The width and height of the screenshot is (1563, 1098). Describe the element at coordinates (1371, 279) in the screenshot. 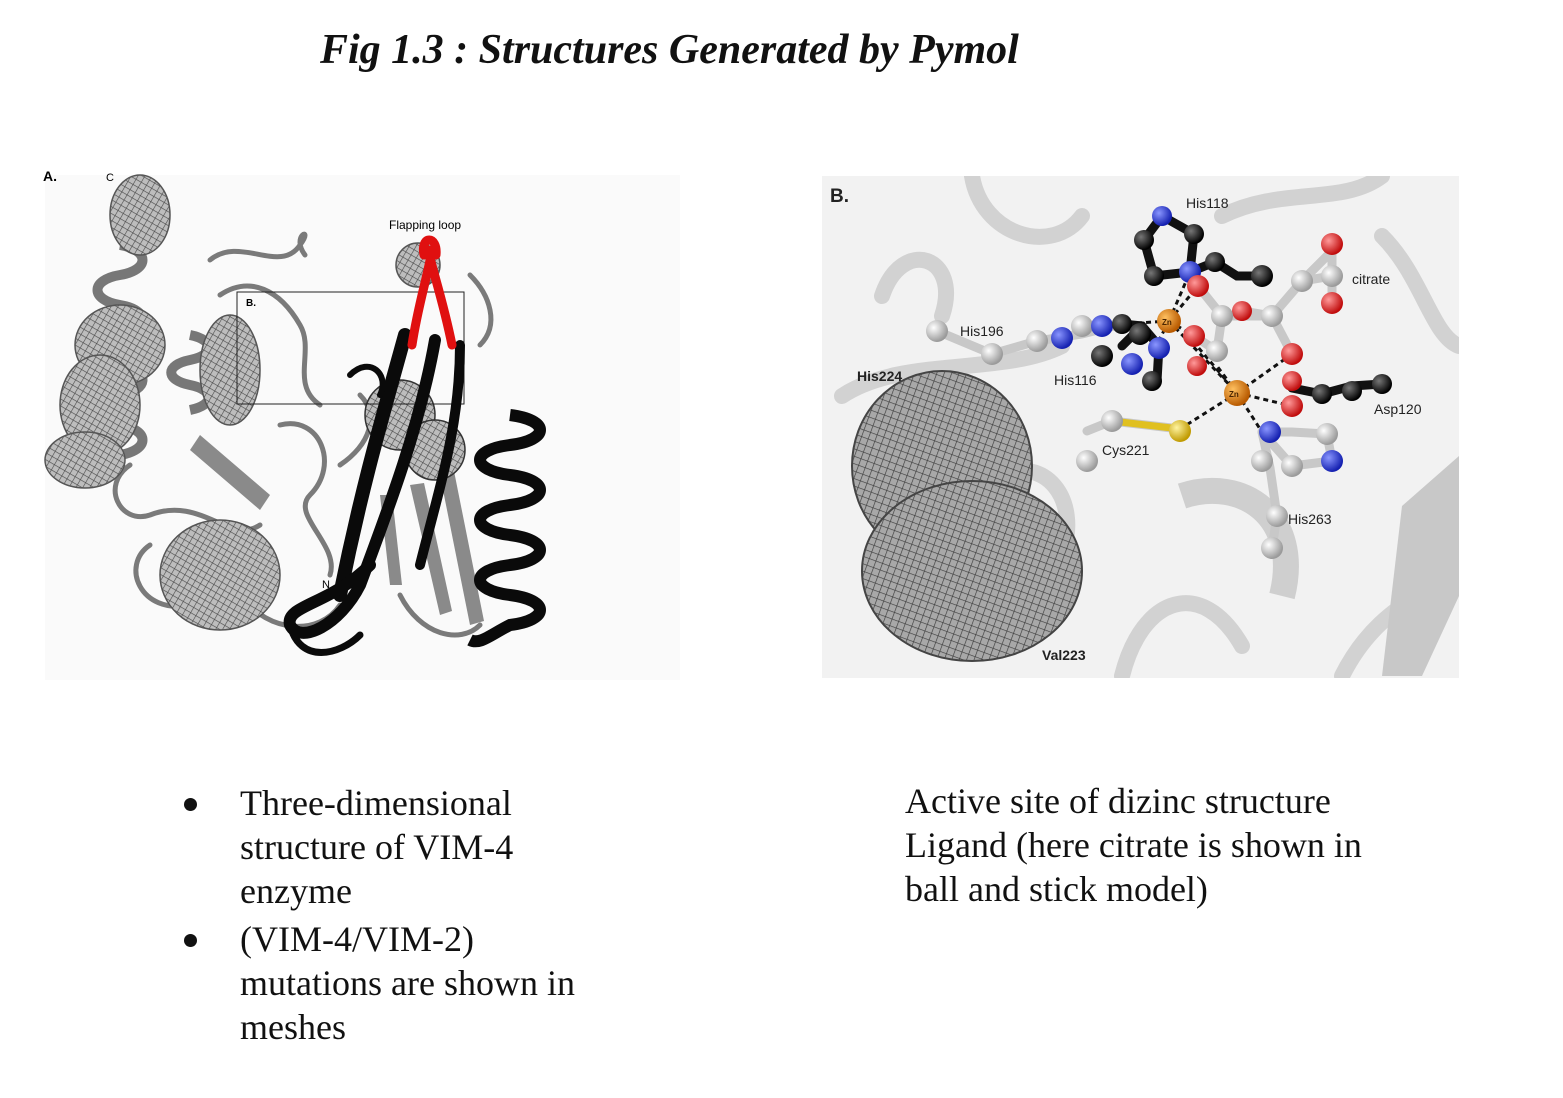

I see `citrate-label: citrate` at that location.